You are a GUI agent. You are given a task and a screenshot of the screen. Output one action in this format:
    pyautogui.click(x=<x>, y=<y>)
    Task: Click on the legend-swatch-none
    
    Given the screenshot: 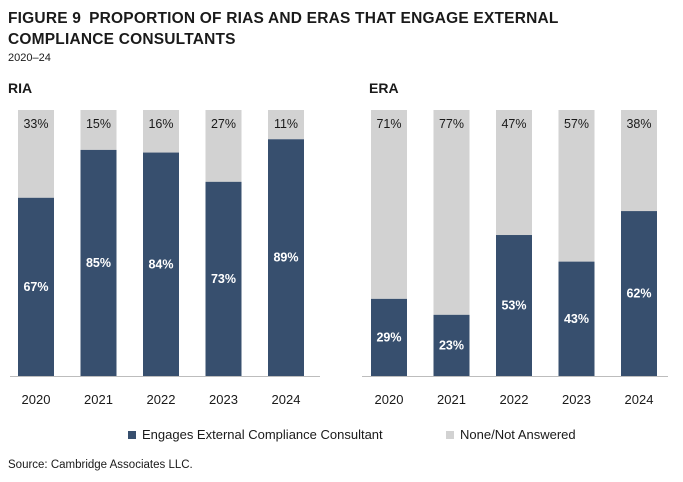 What is the action you would take?
    pyautogui.click(x=450, y=434)
    